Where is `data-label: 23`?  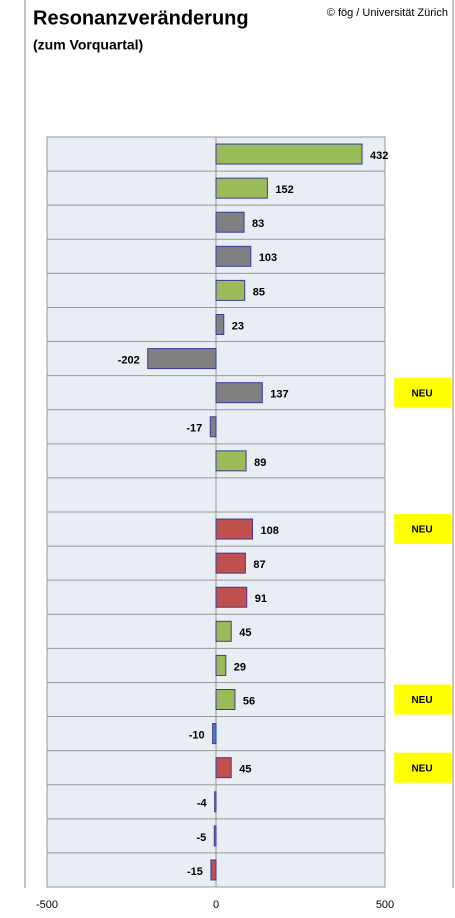
data-label: 23 is located at coordinates (238, 326).